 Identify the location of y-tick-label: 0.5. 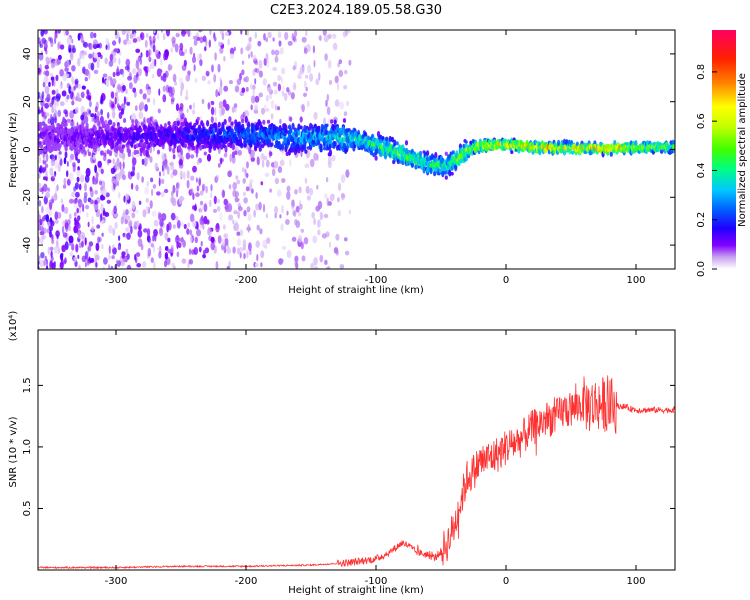
(27, 509).